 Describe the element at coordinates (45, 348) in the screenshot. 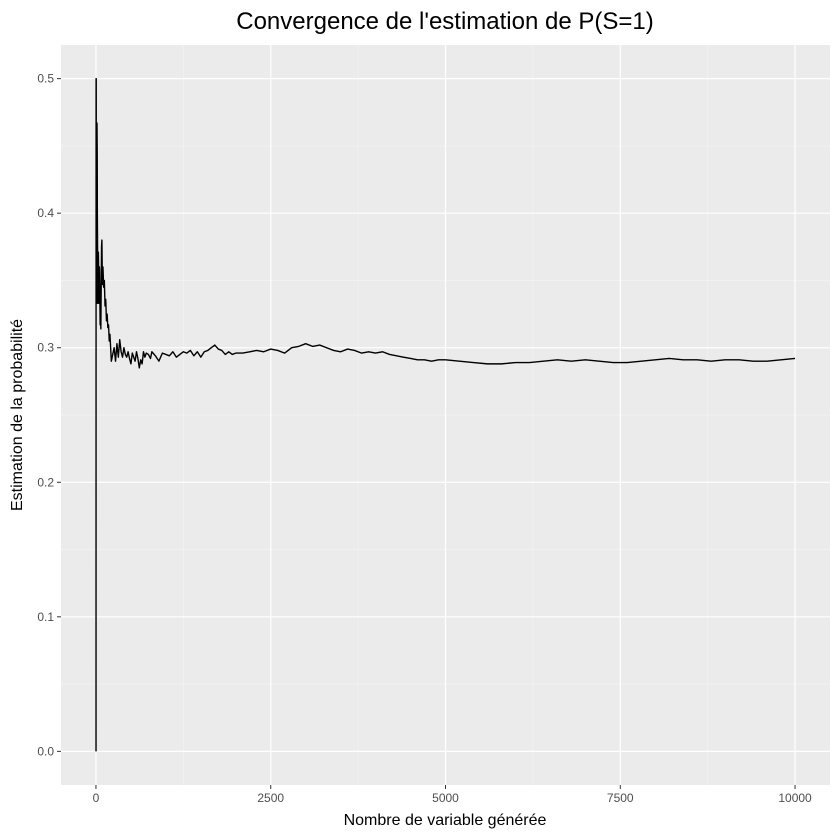

I see `y-tick-label: 0.3` at that location.